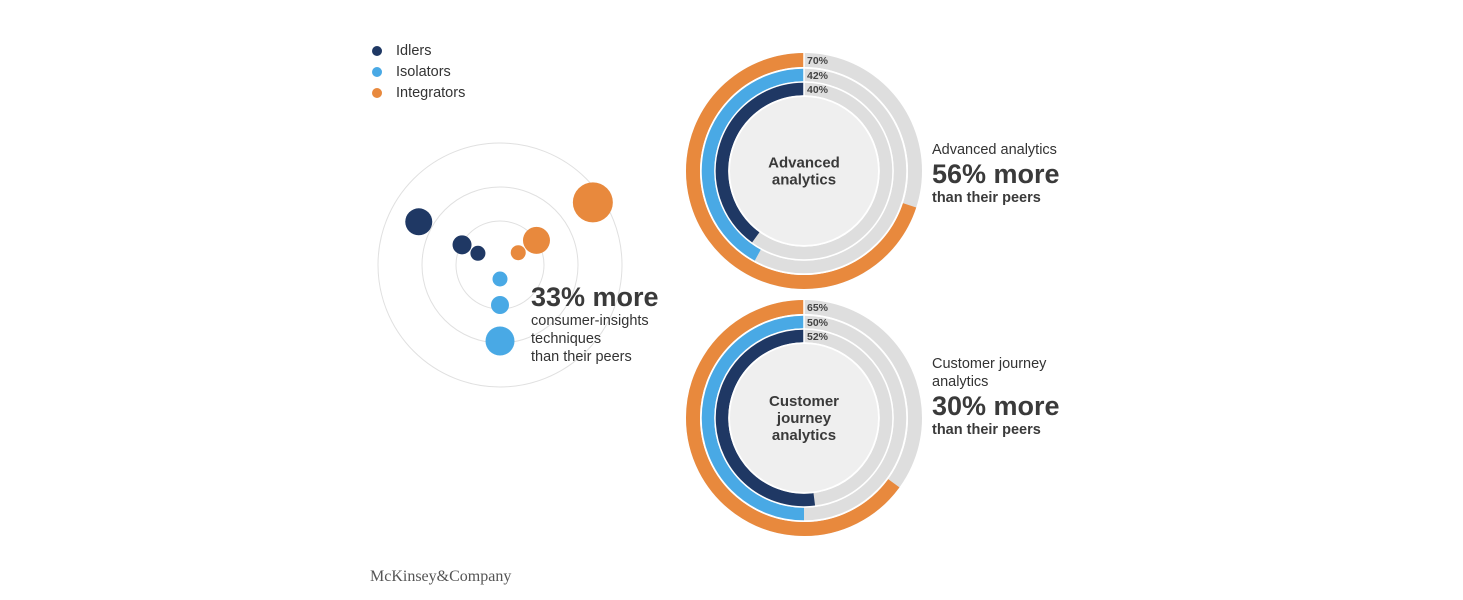 The image size is (1463, 600). I want to click on customer-journey-title-2: analytics, so click(960, 382).